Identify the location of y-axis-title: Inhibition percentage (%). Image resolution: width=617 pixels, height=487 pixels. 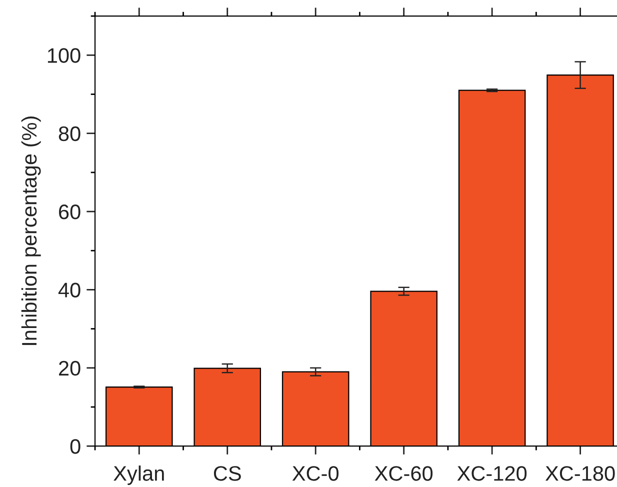
(31, 230).